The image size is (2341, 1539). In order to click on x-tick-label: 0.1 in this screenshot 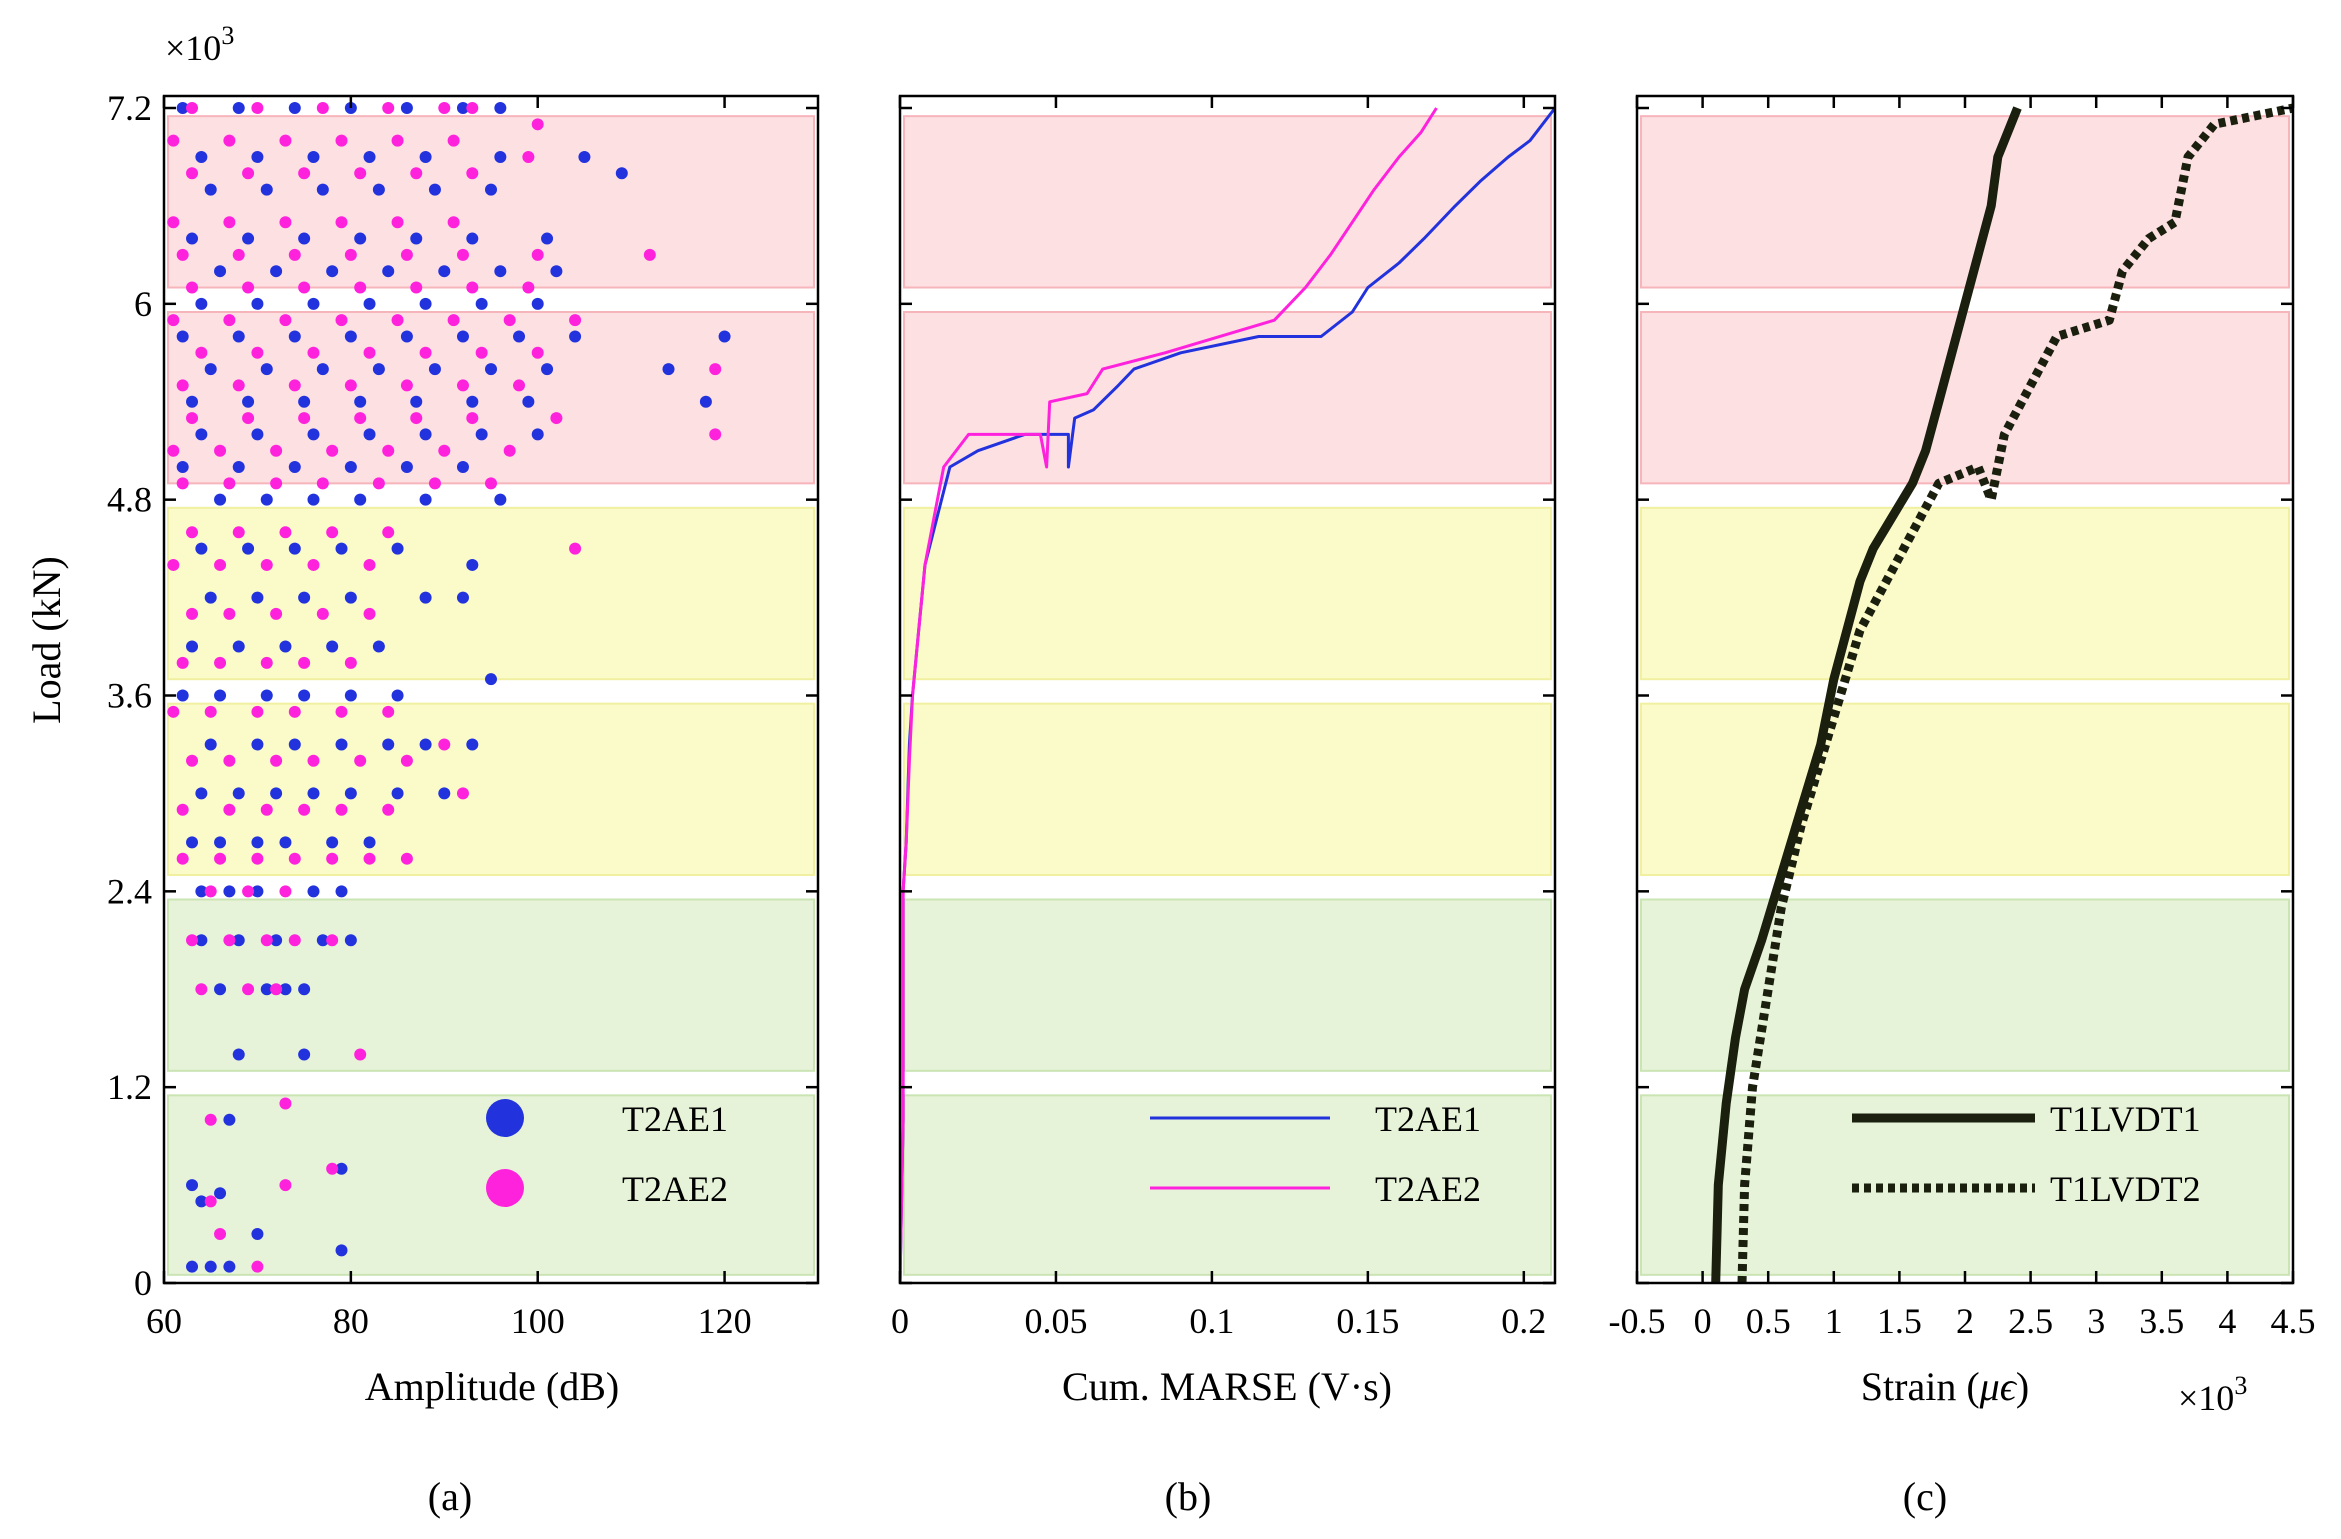, I will do `click(1211, 1321)`.